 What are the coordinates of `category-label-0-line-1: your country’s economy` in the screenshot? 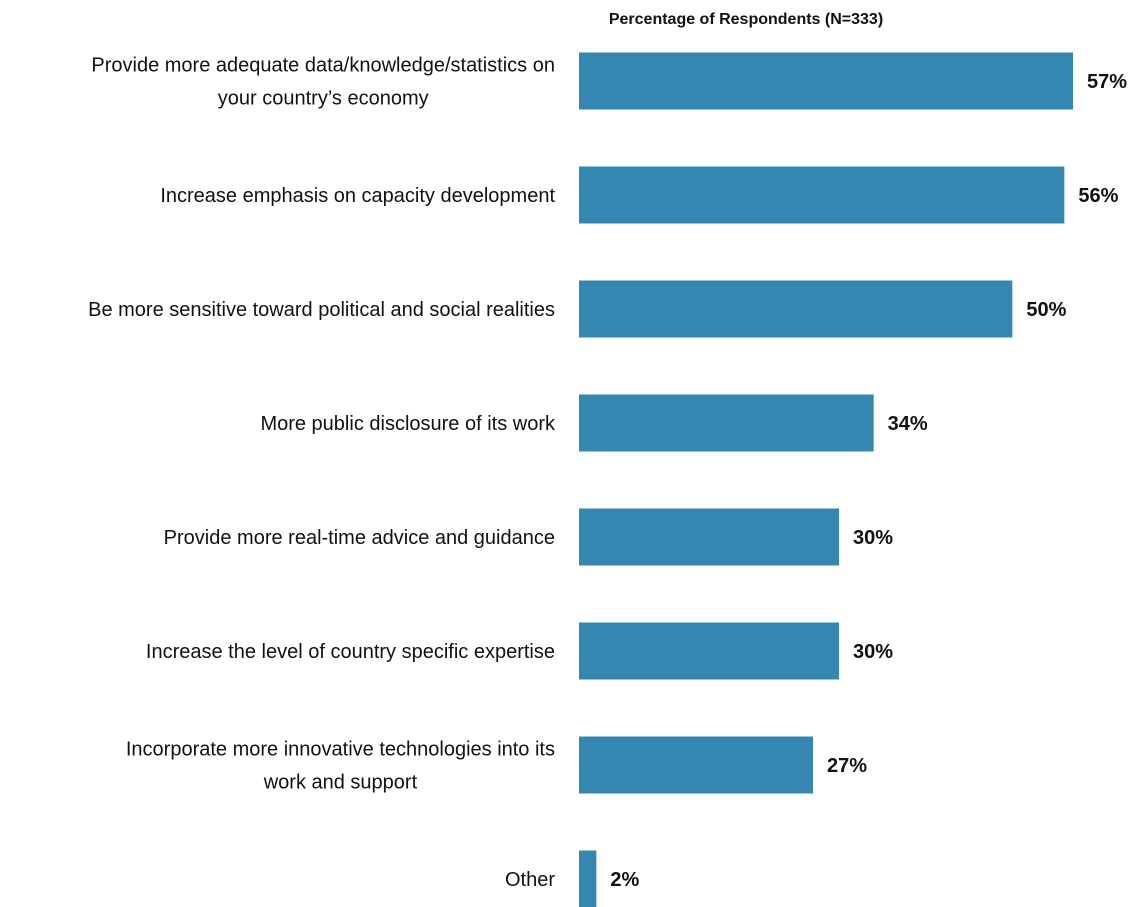 It's located at (323, 98).